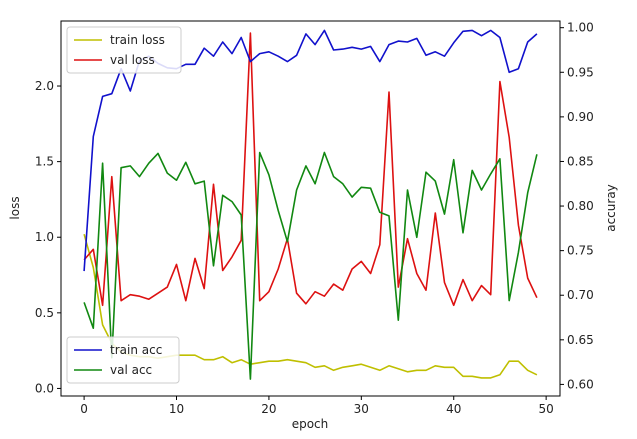 Image resolution: width=637 pixels, height=439 pixels. What do you see at coordinates (611, 208) in the screenshot?
I see `right-y-axis-label: accuray` at bounding box center [611, 208].